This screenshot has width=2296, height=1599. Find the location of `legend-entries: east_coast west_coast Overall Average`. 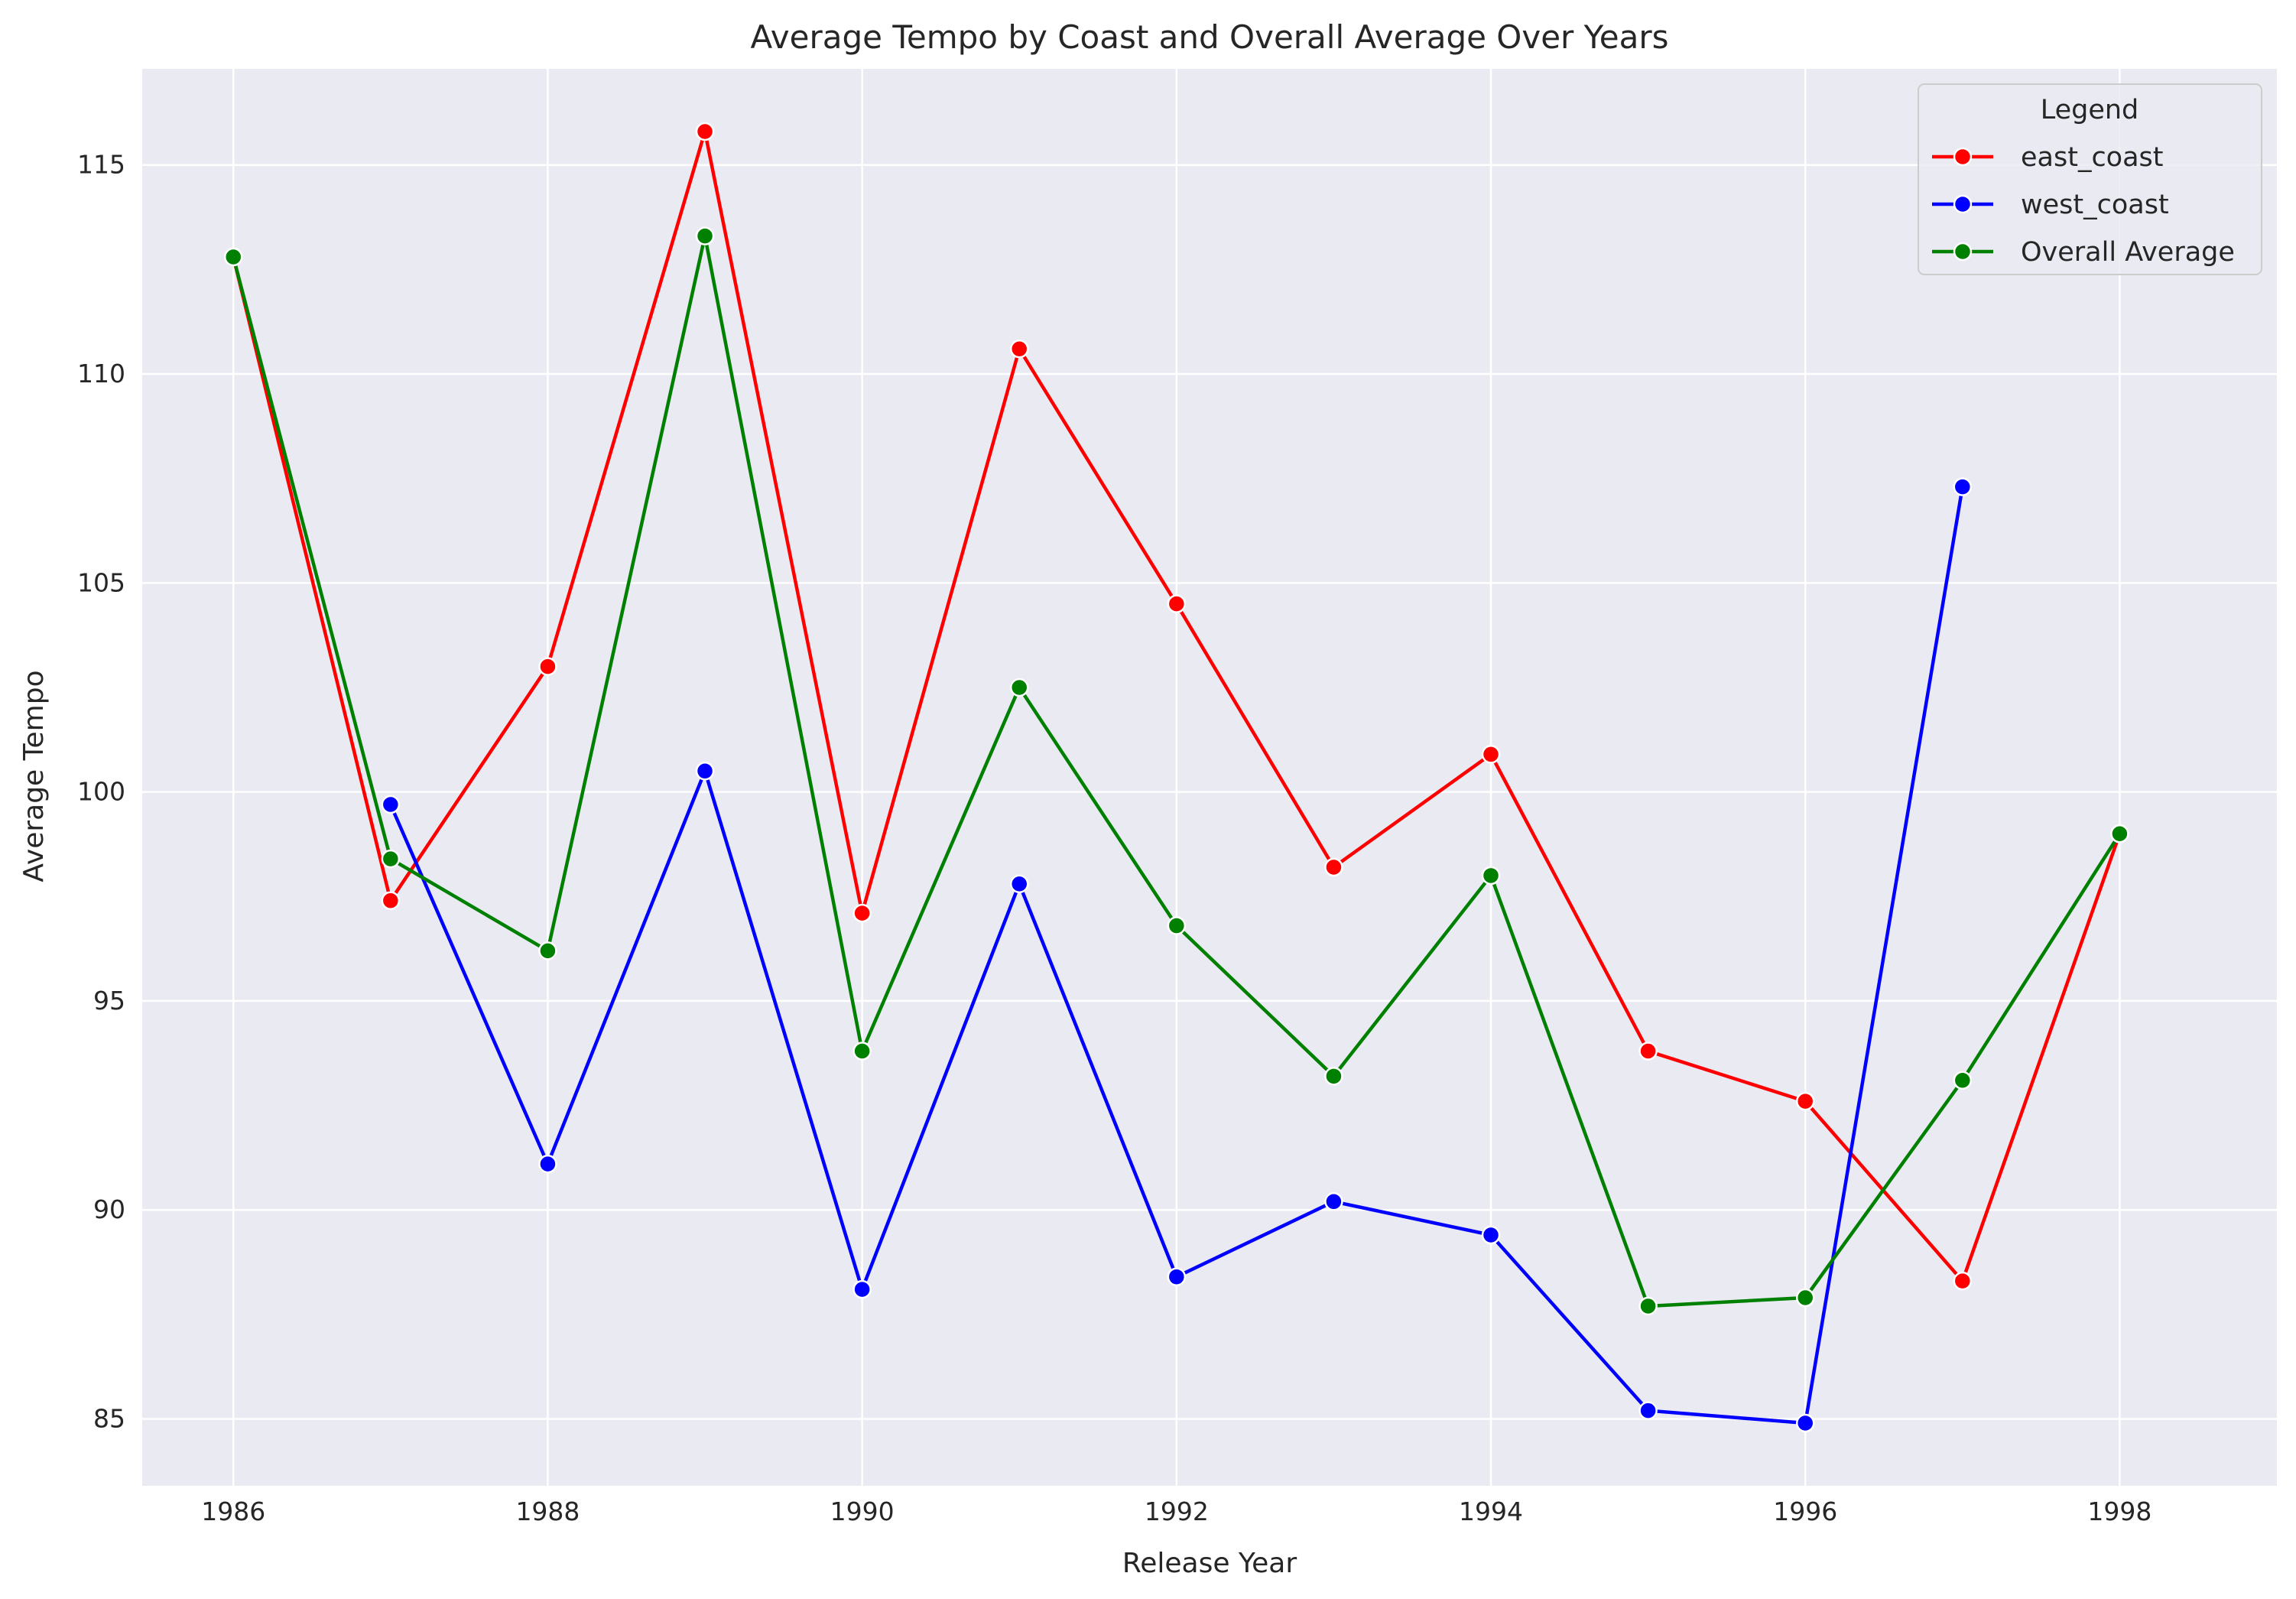

legend-entries: east_coast west_coast Overall Average is located at coordinates (2083, 205).